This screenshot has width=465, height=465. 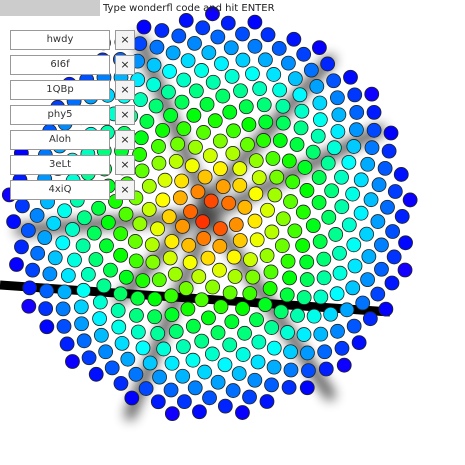 What do you see at coordinates (189, 8) in the screenshot?
I see `prompt-text: Type wonderfl code and hit ENTER` at bounding box center [189, 8].